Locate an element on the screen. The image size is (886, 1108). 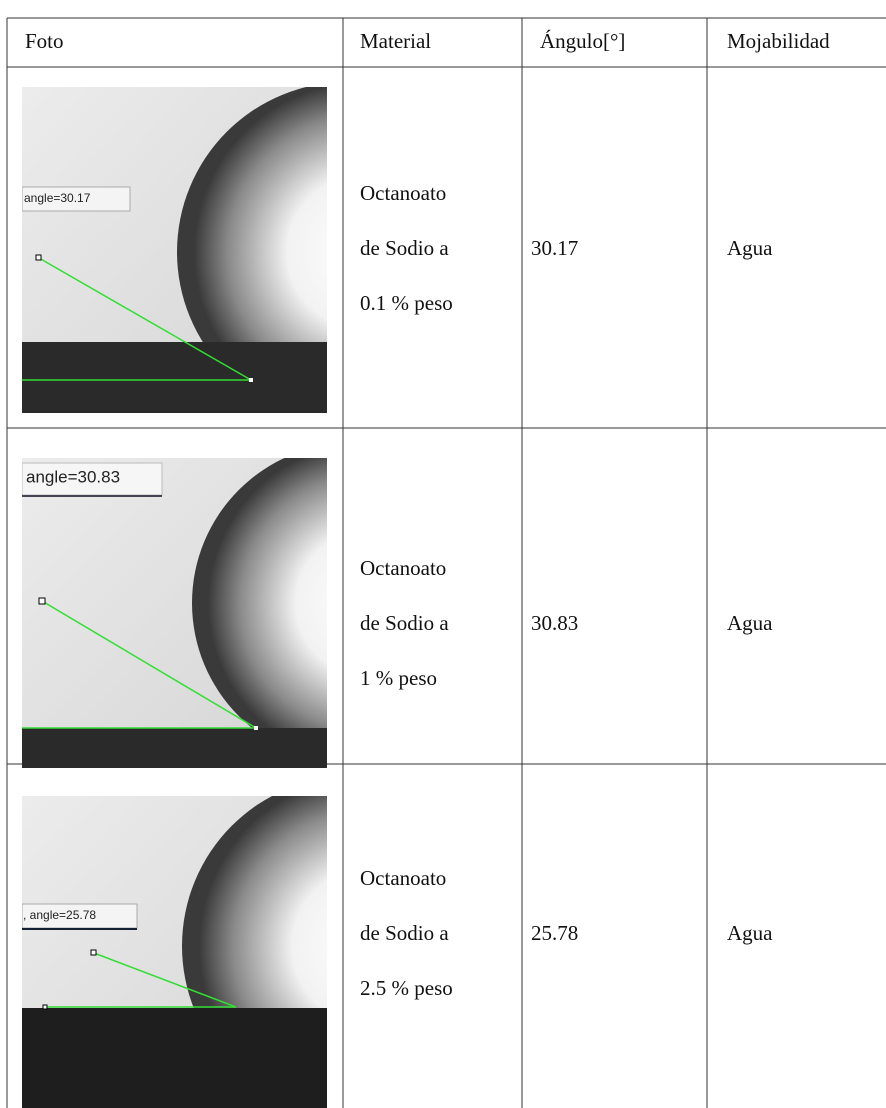
angle-cell: 25.78 is located at coordinates (554, 933).